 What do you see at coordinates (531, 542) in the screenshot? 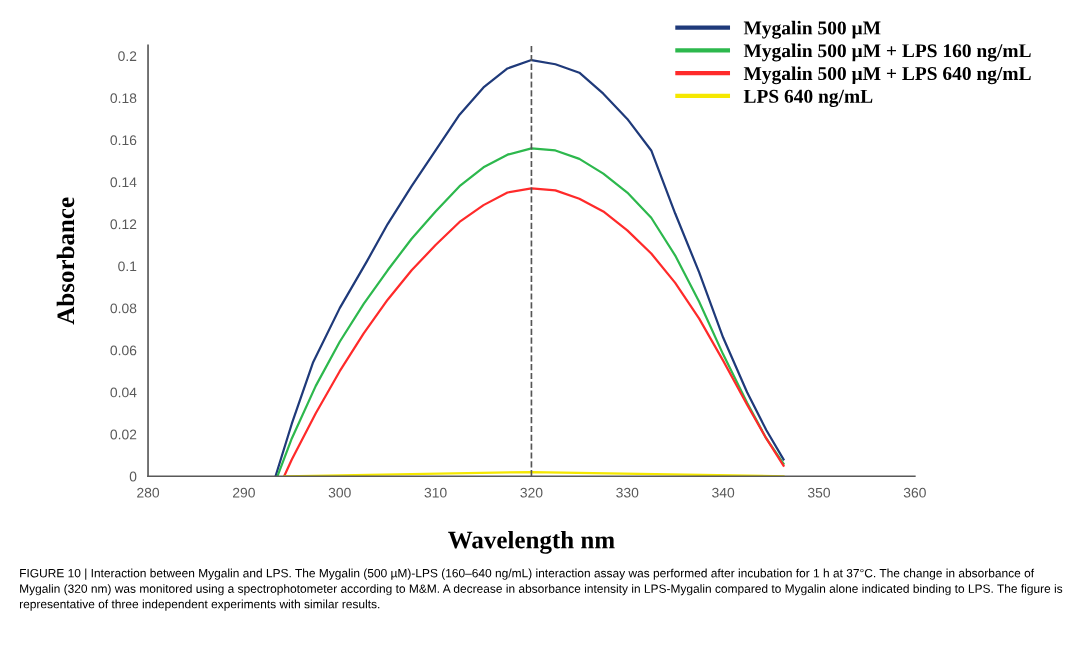
I see `x-axis-title: Wavelength nm` at bounding box center [531, 542].